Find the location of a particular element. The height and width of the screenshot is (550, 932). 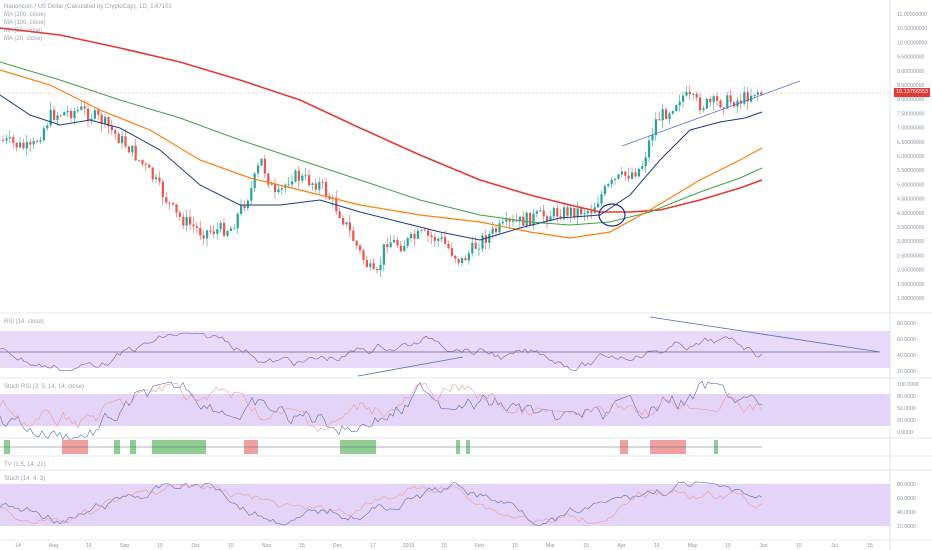

price-axis-tick: 4.00000000 is located at coordinates (911, 214).